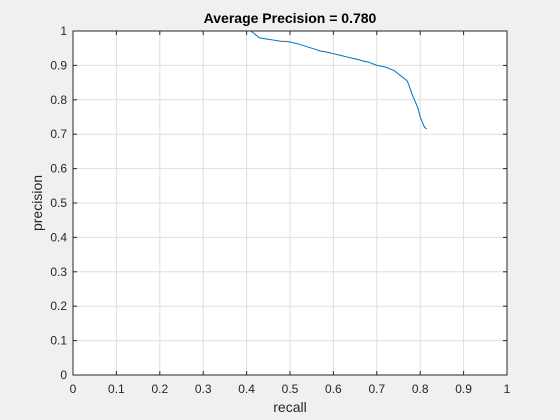  Describe the element at coordinates (289, 407) in the screenshot. I see `x-axis-label: recall` at that location.